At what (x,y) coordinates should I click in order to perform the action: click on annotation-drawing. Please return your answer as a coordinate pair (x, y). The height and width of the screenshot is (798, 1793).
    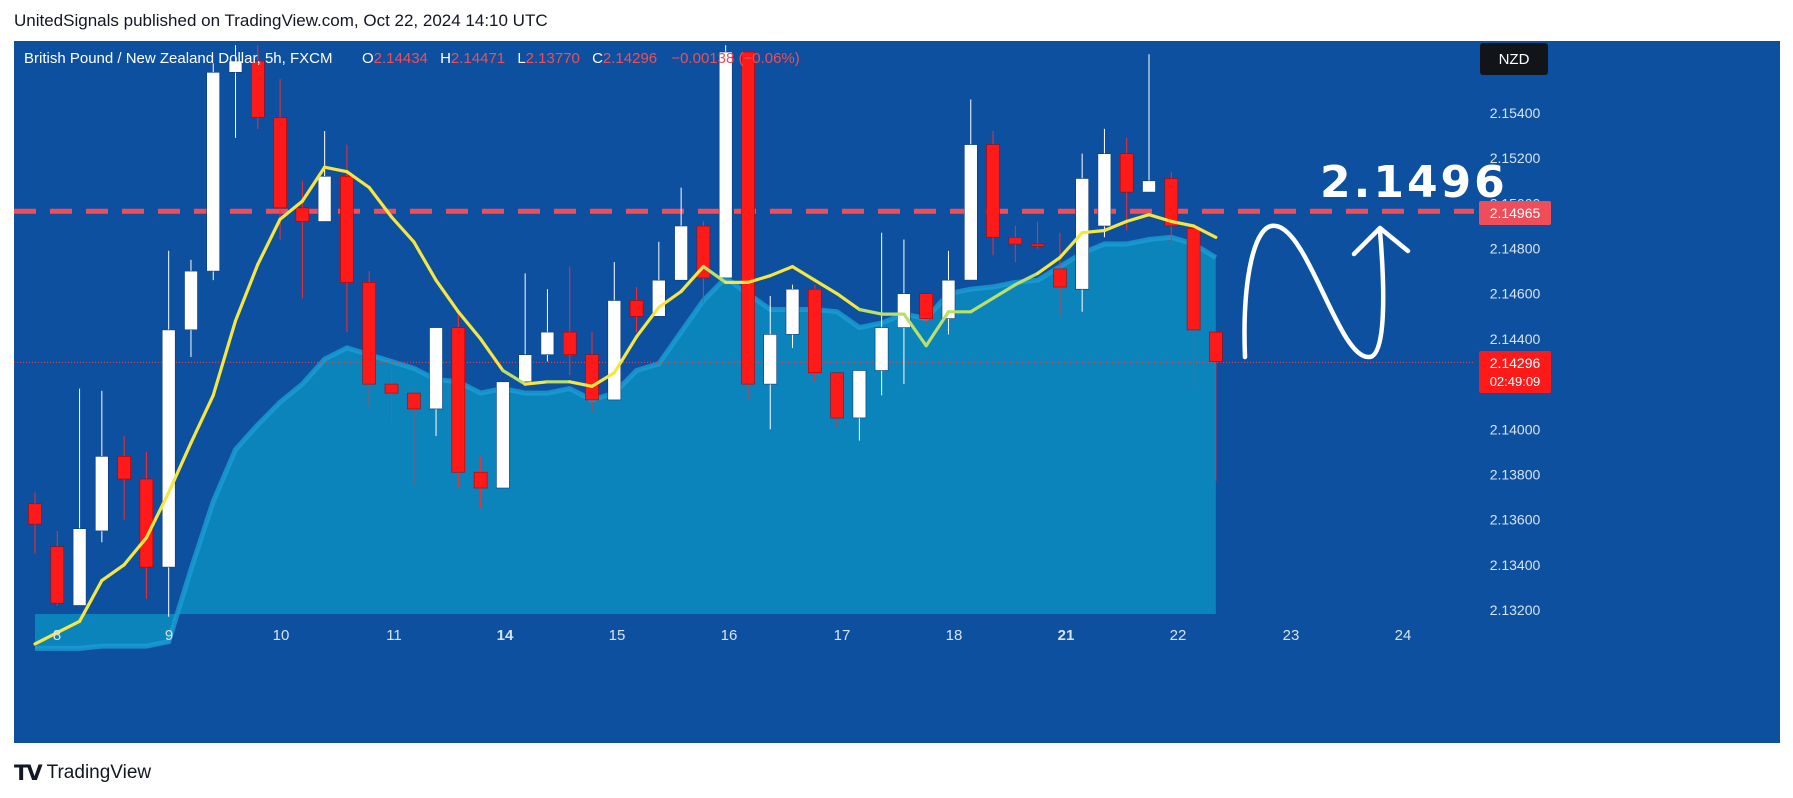
    Looking at the image, I should click on (1326, 291).